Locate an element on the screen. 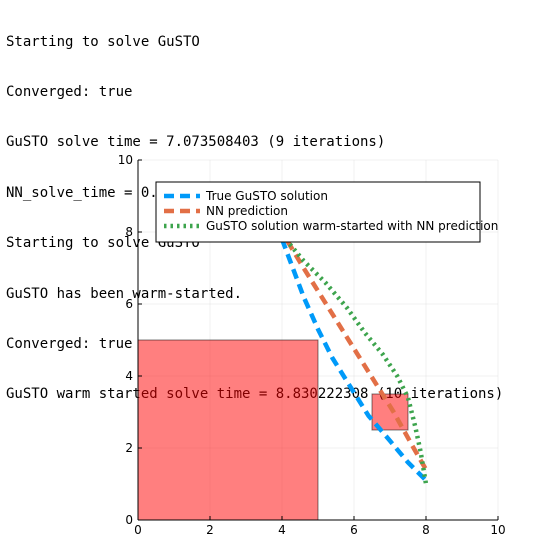 This screenshot has height=547, width=534. x-tick-label: 8 is located at coordinates (426, 530).